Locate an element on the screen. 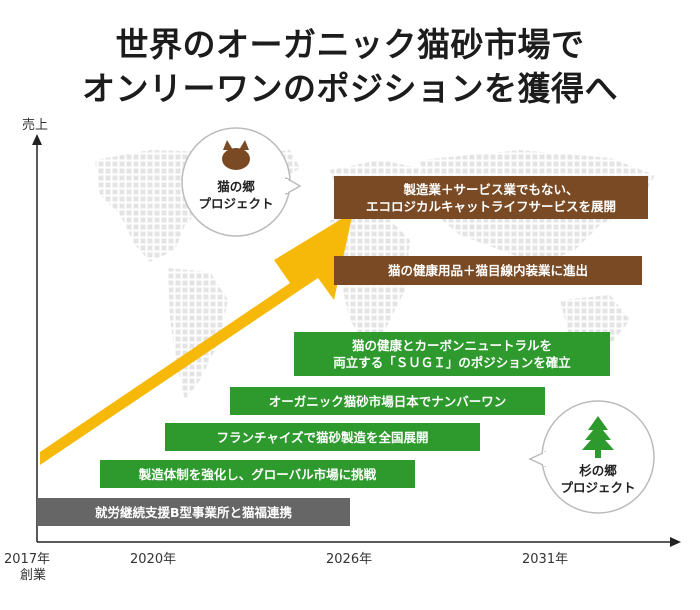 The width and height of the screenshot is (700, 610). milestone-text: オーガニック猫砂市場日本でナンバーワン is located at coordinates (387, 401).